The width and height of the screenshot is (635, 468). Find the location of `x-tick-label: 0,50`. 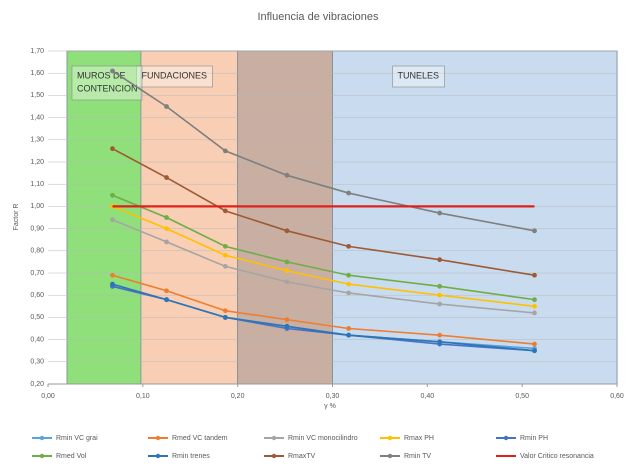

x-tick-label: 0,50 is located at coordinates (522, 396).